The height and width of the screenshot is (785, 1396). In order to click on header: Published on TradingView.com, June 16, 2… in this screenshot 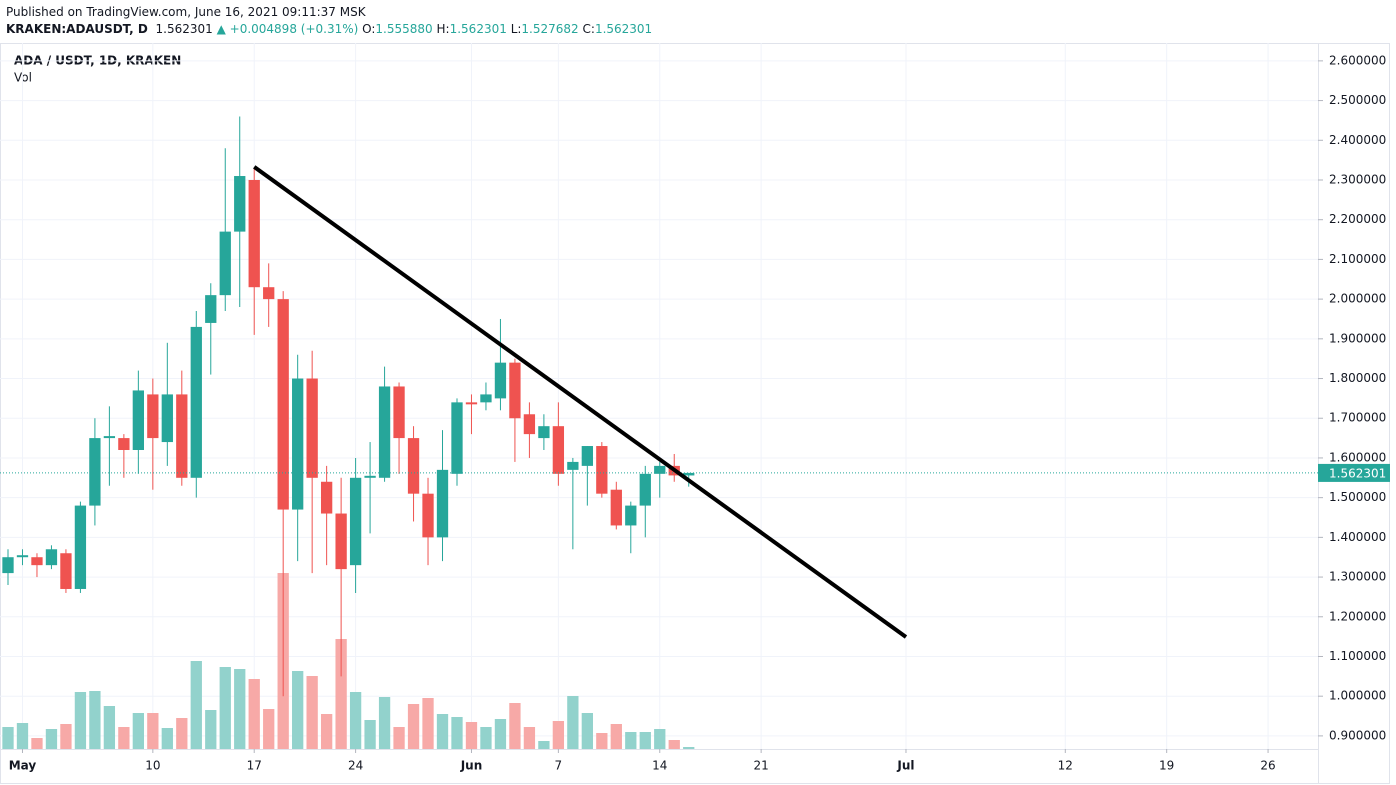, I will do `click(329, 21)`.